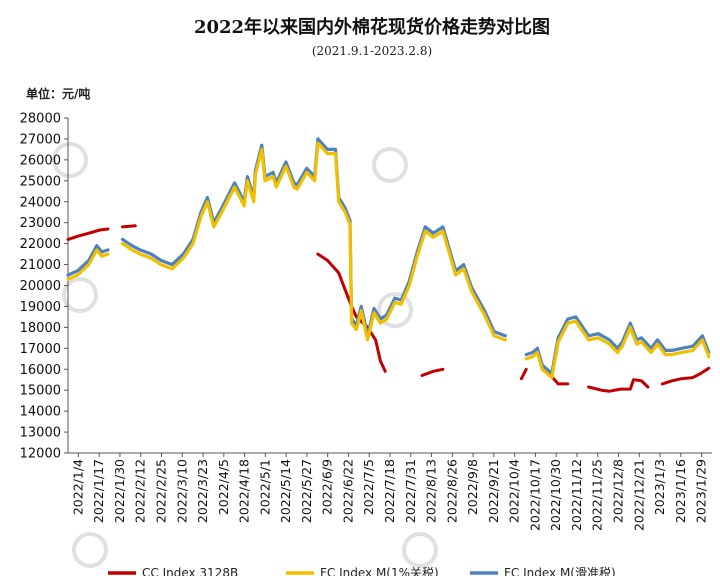  I want to click on x-tick-label: 2022/1/30, so click(119, 491).